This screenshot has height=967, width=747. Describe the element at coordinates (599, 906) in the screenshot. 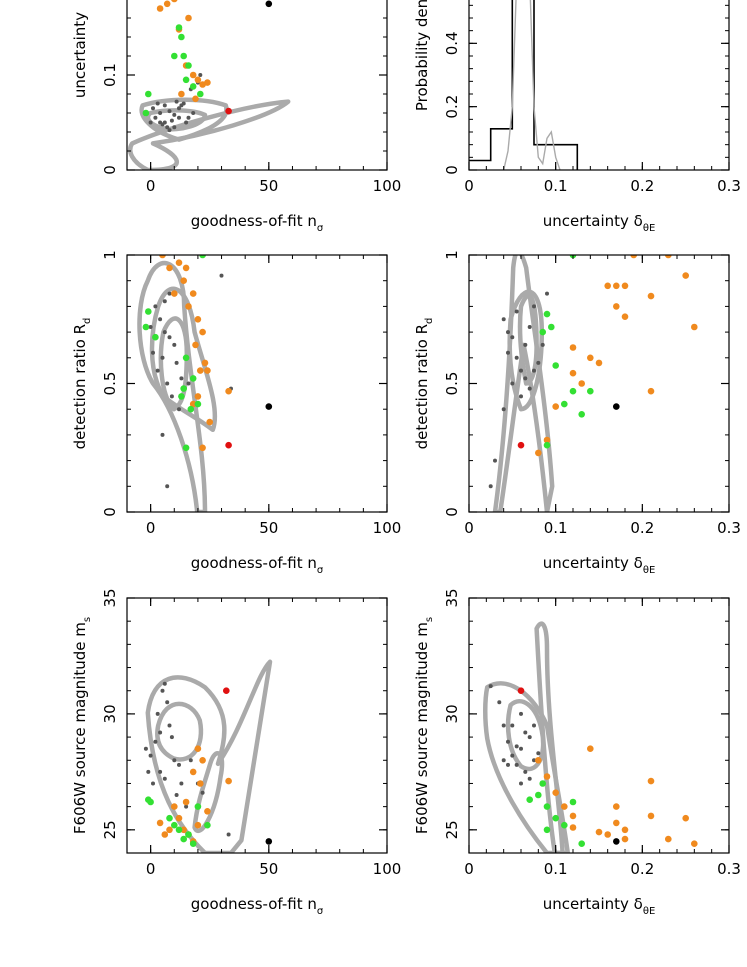

I see `x-axis-label: uncertainty δθE` at that location.